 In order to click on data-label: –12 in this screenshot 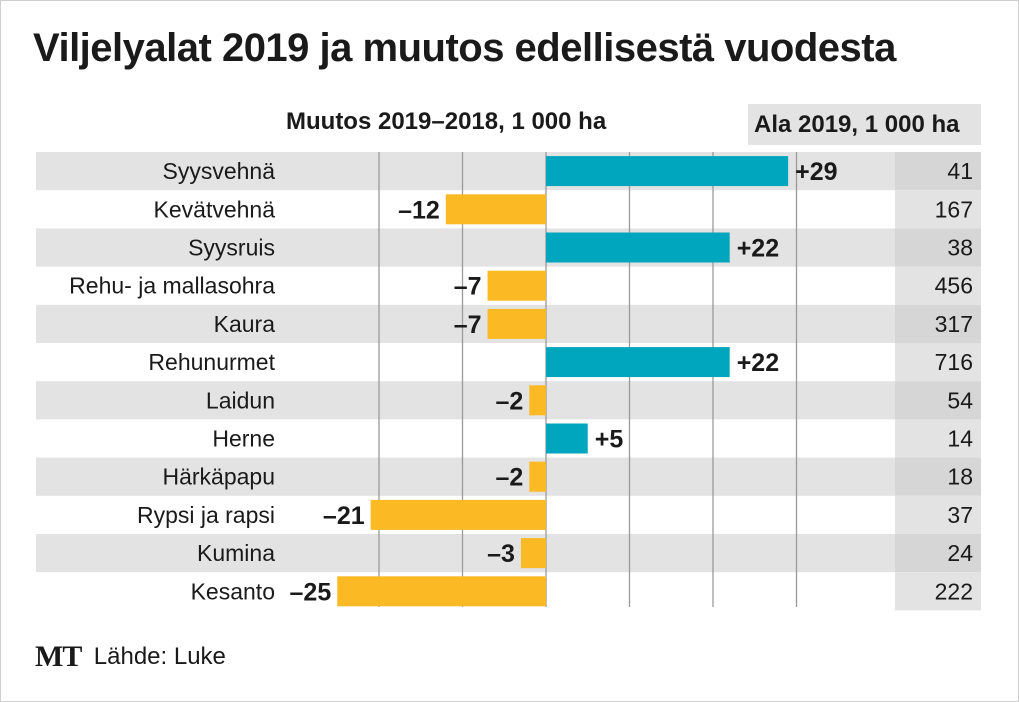, I will do `click(419, 210)`.